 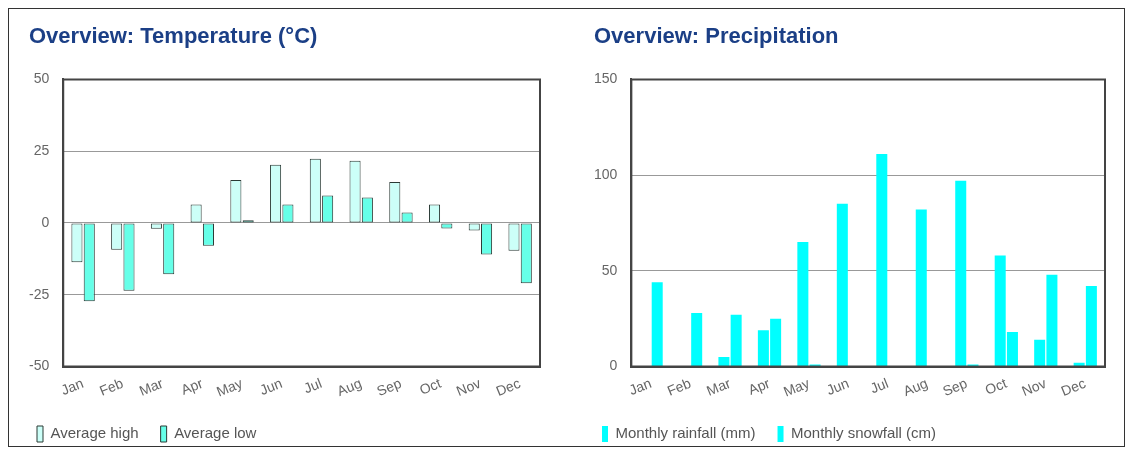 What do you see at coordinates (39, 365) in the screenshot?
I see `y-tick-label: -50` at bounding box center [39, 365].